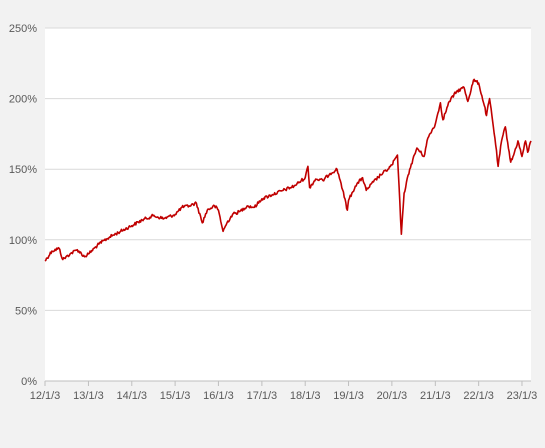 The width and height of the screenshot is (545, 448). Describe the element at coordinates (131, 396) in the screenshot. I see `x-tick-label: 14/1/3` at that location.